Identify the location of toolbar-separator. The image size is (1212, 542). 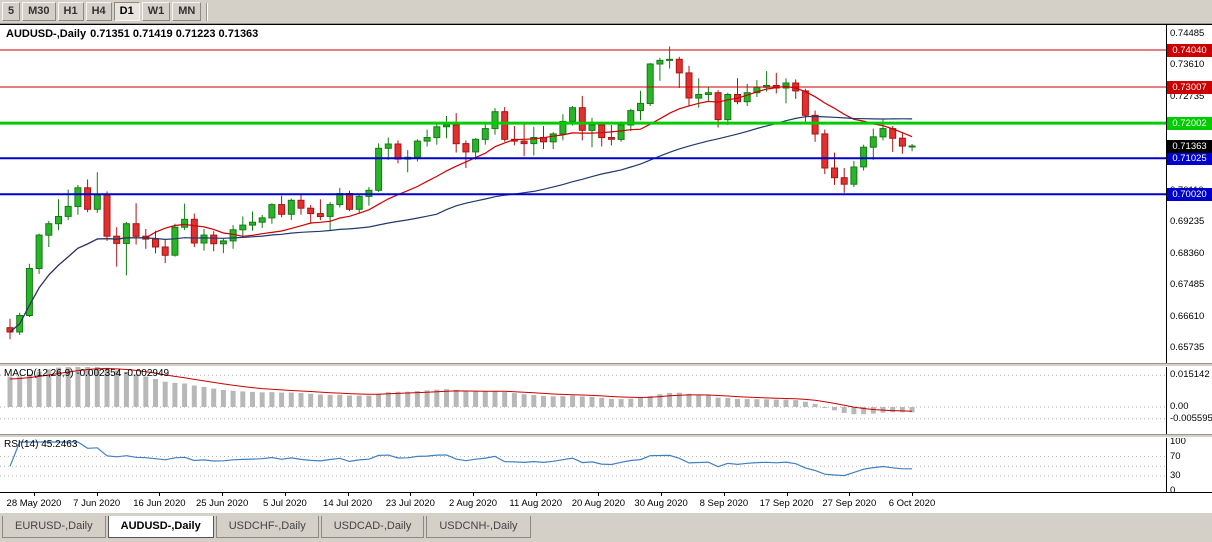
(207, 11).